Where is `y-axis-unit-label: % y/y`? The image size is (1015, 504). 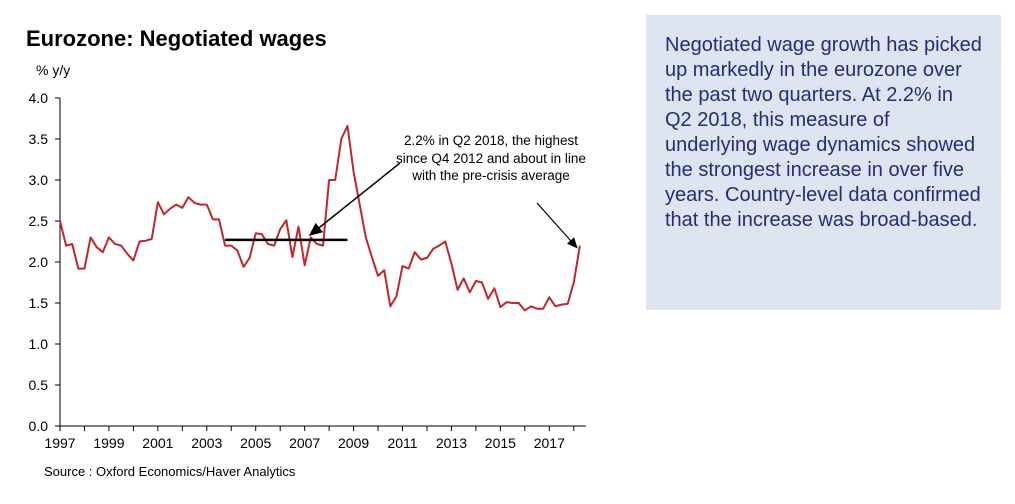
y-axis-unit-label: % y/y is located at coordinates (53, 70).